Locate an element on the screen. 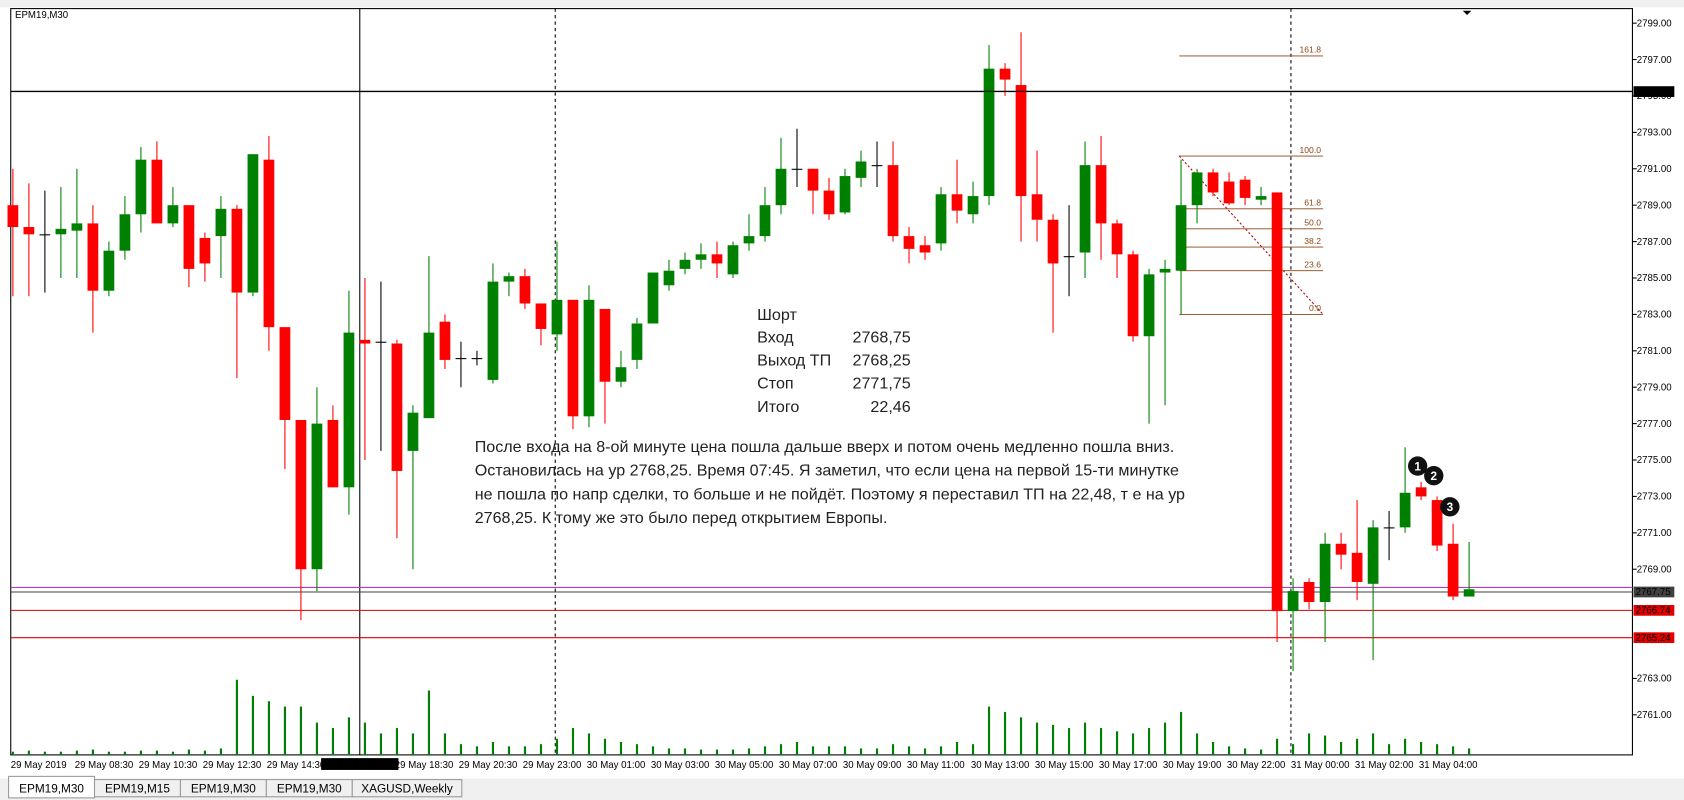 The height and width of the screenshot is (800, 1684). x-tick-label: 29 May 20:30 is located at coordinates (488, 765).